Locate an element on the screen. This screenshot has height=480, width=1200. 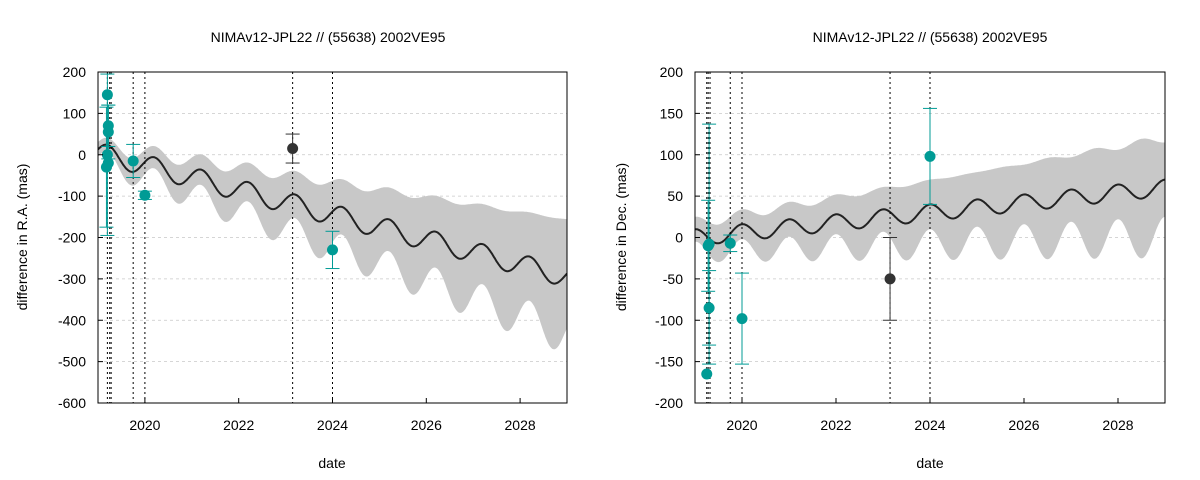
dec-ytick-label: 100 is located at coordinates (672, 155).